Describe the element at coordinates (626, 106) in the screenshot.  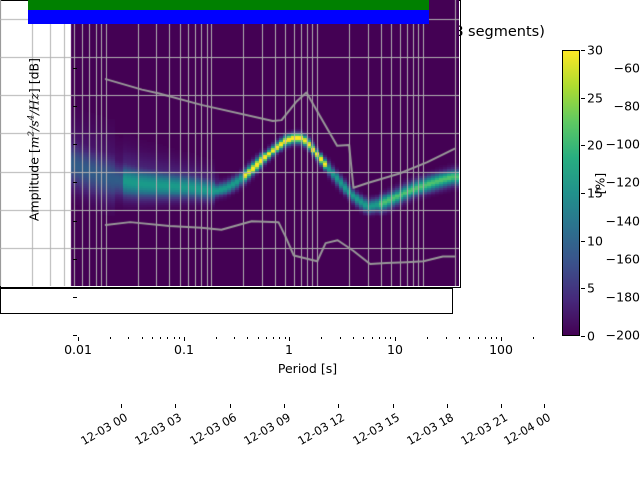
I see `y-axis-tick-label: −80` at that location.